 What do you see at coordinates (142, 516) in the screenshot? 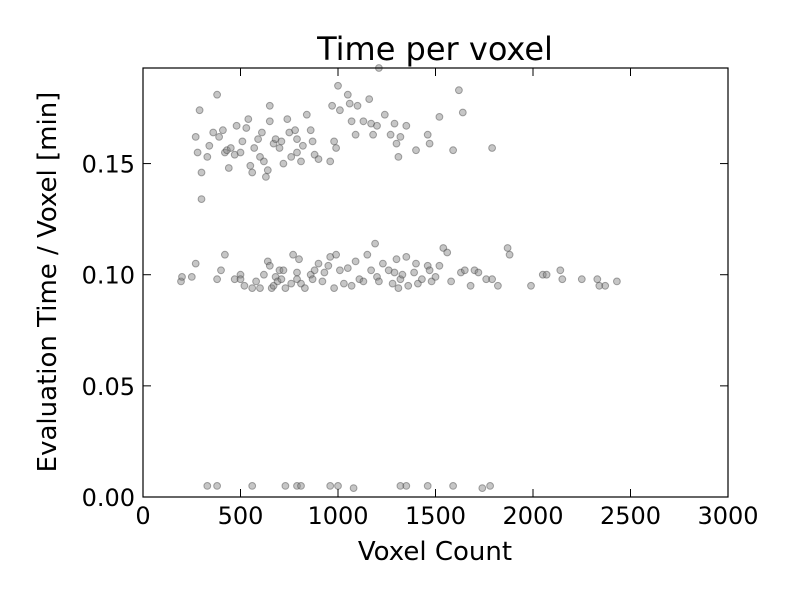
I see `x-tick-label: 0` at bounding box center [142, 516].